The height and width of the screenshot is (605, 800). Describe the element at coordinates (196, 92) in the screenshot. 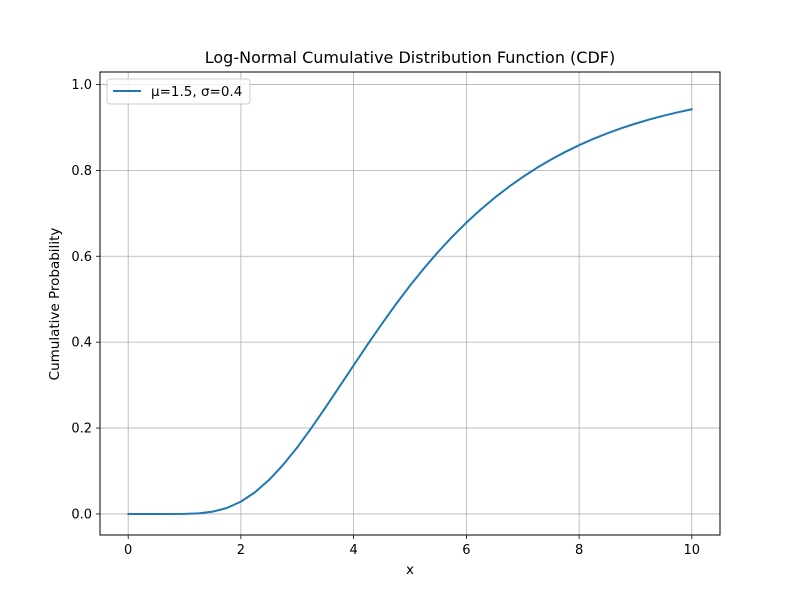

I see `legend-label: μ=1.5, σ=0.4` at that location.